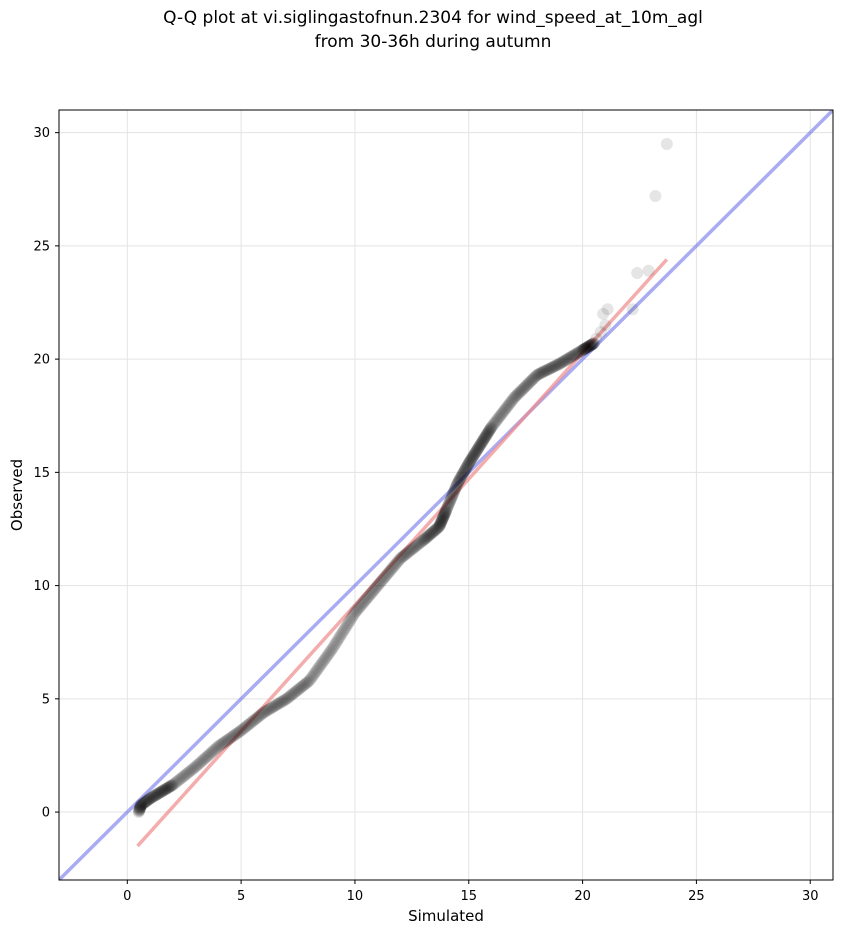 The image size is (843, 934). What do you see at coordinates (696, 896) in the screenshot?
I see `x-tick-label: 25` at bounding box center [696, 896].